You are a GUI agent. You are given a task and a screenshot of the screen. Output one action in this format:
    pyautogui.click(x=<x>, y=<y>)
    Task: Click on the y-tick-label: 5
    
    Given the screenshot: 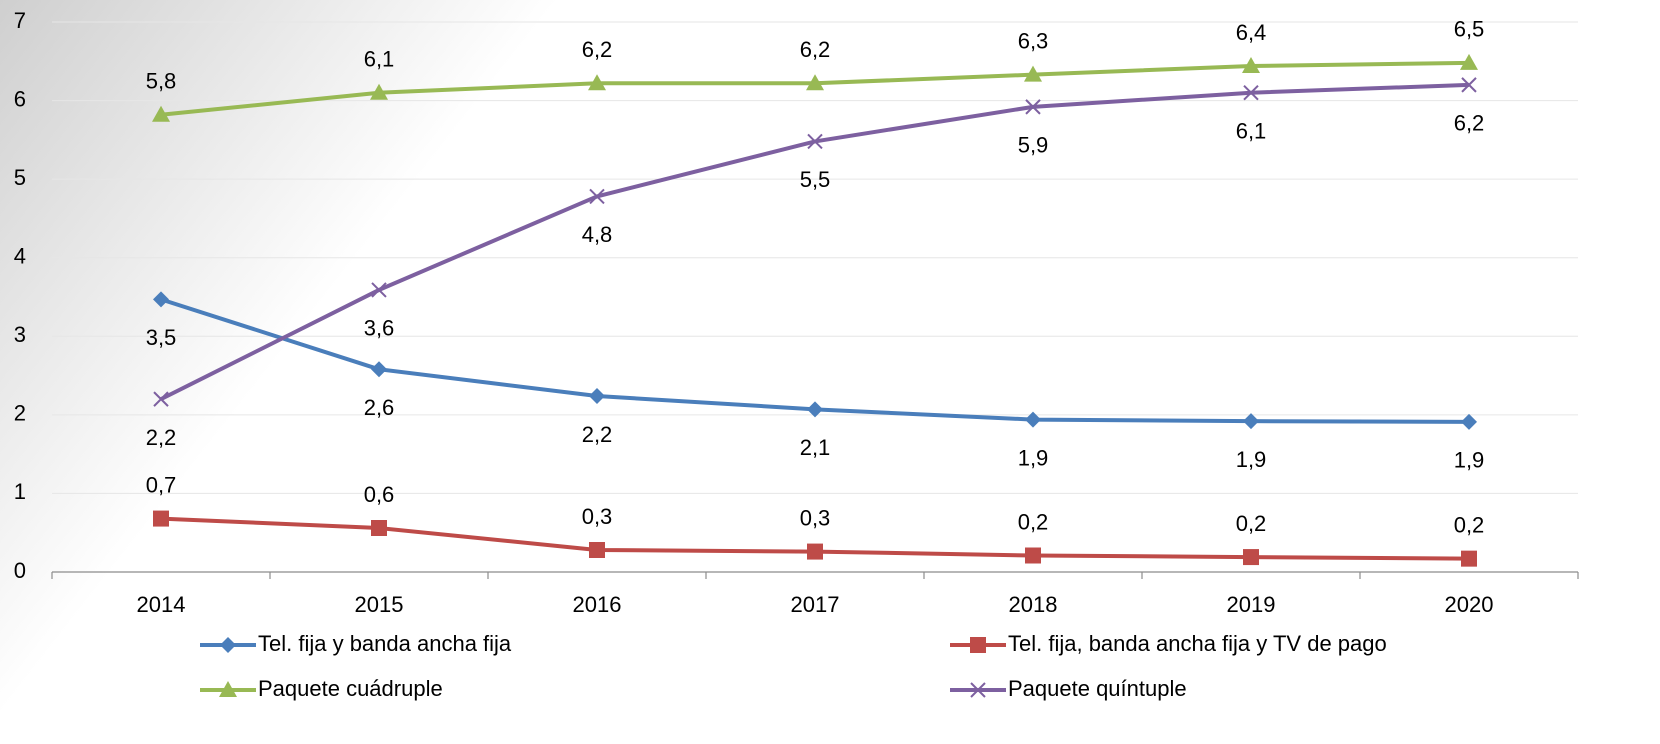 What is the action you would take?
    pyautogui.click(x=20, y=177)
    